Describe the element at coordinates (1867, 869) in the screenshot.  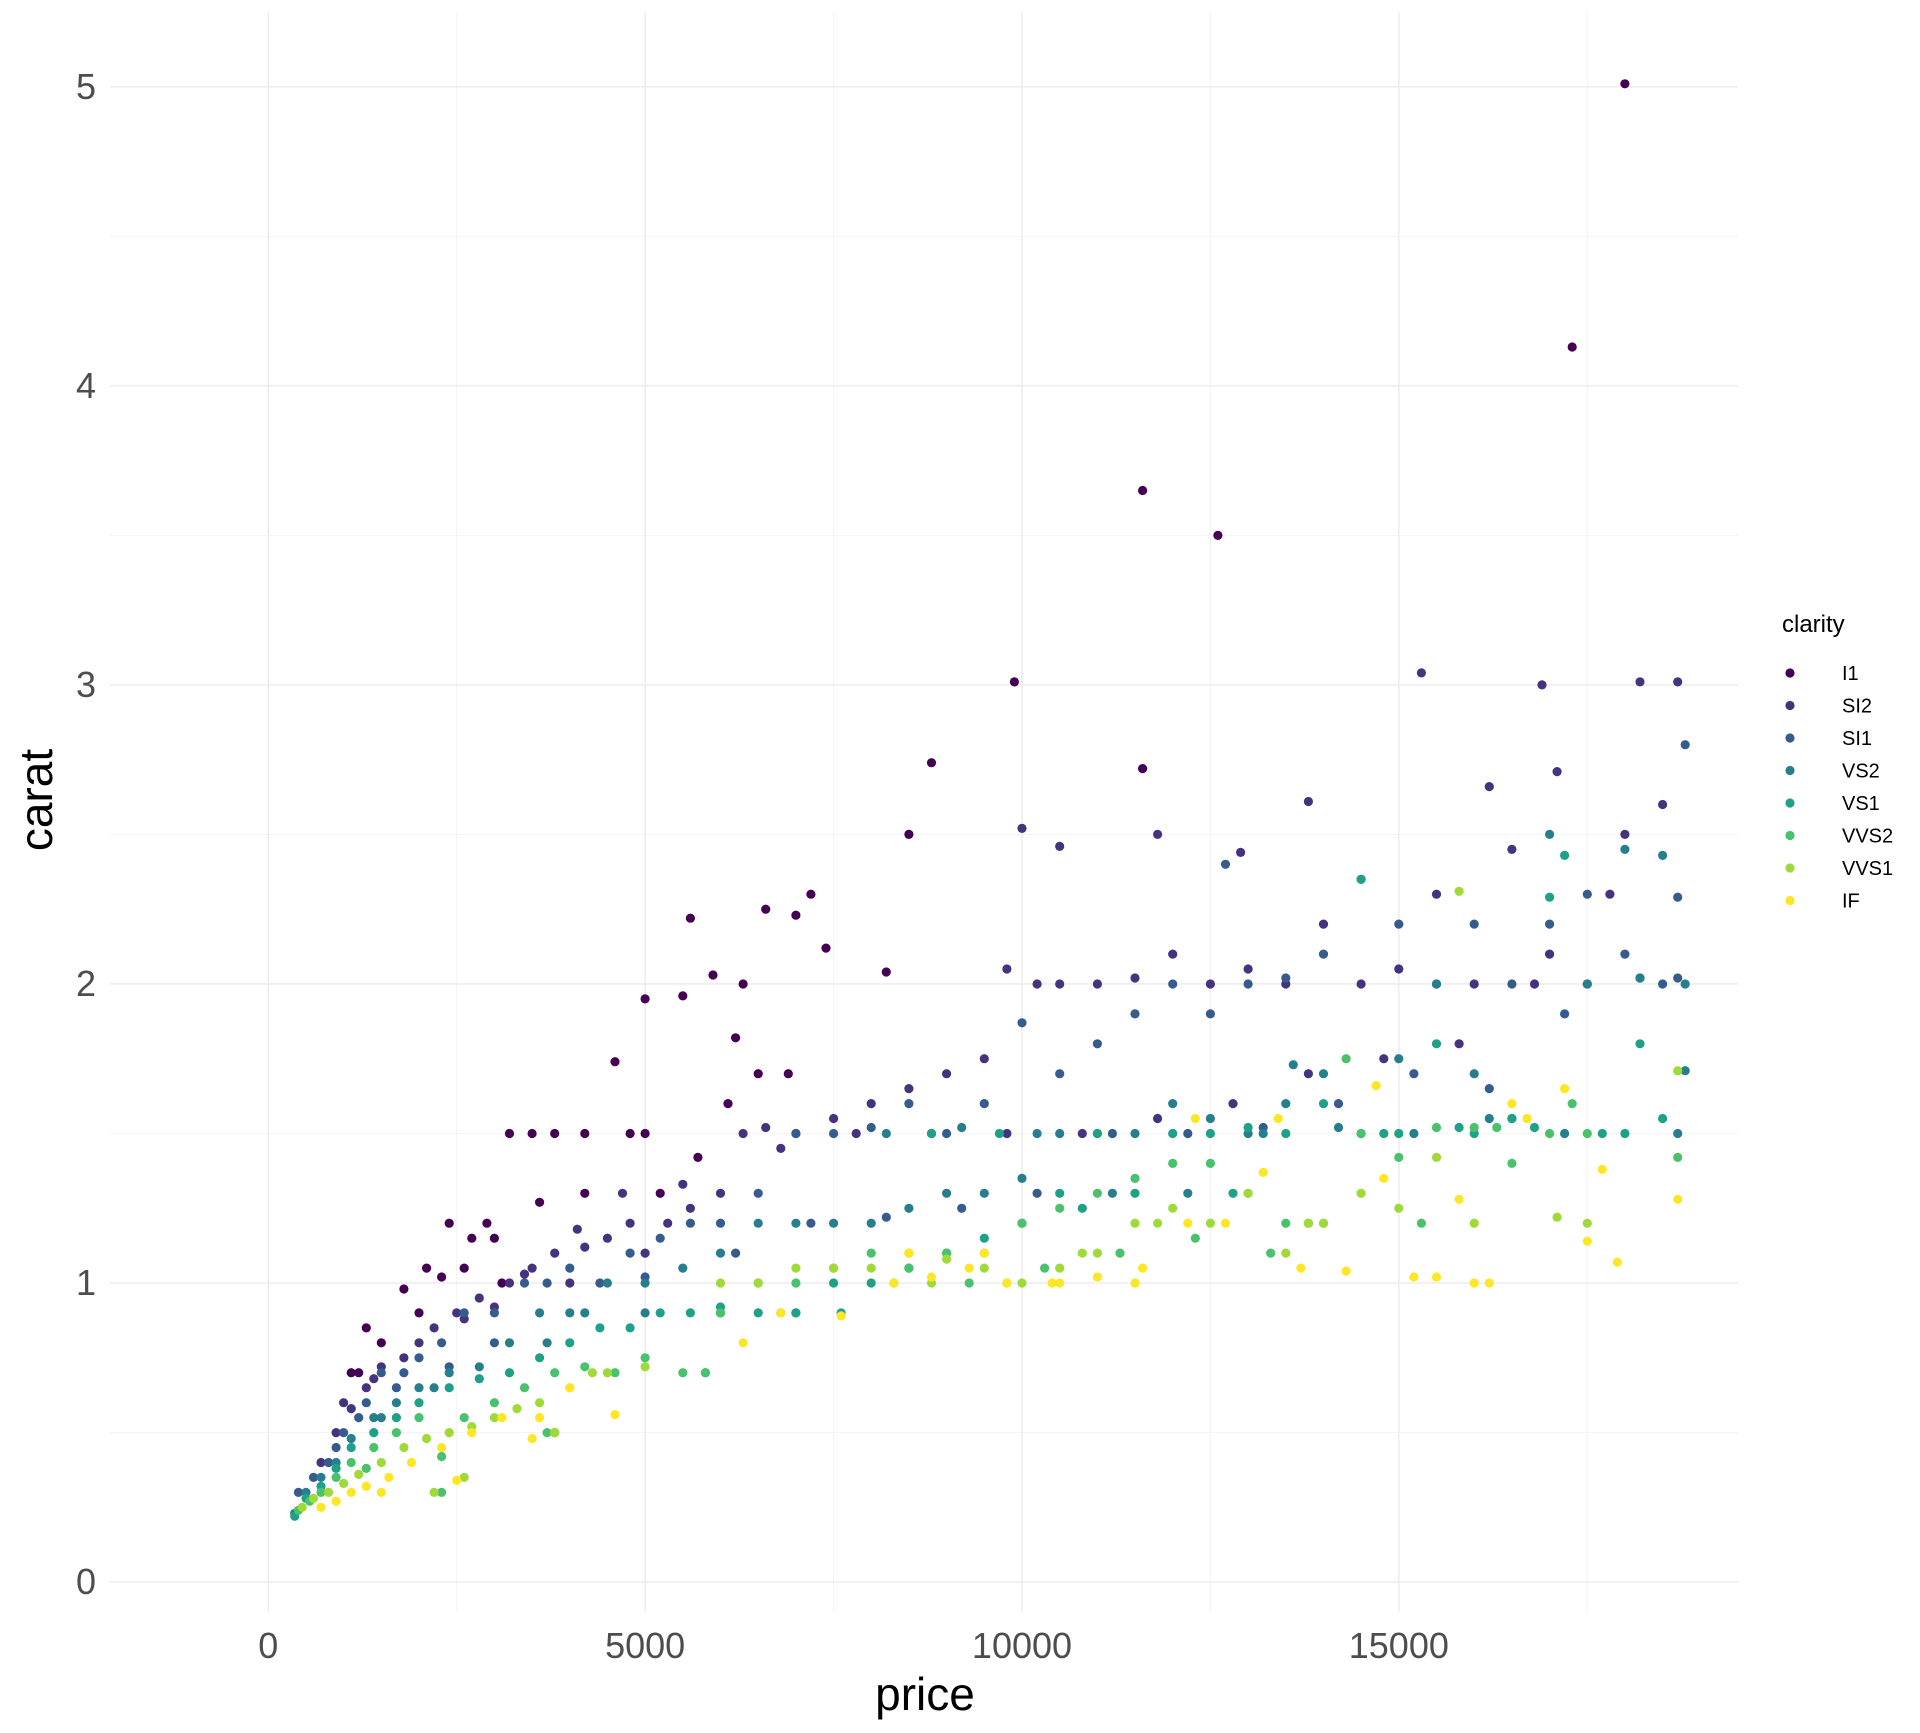
I see `legend-label: VVS1` at that location.